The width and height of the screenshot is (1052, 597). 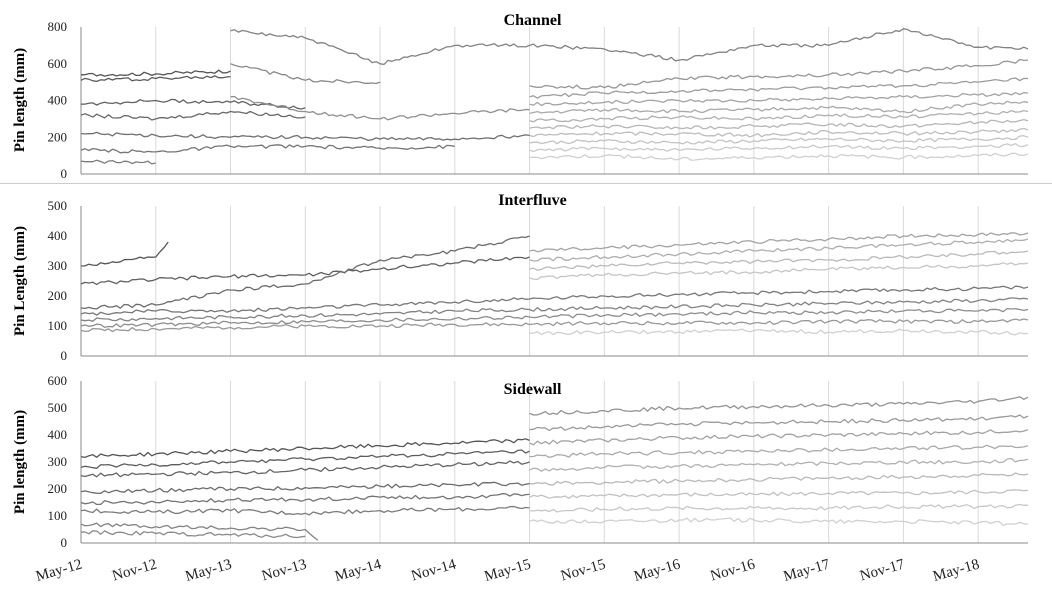 I want to click on x-tick-label: May-16, so click(x=657, y=570).